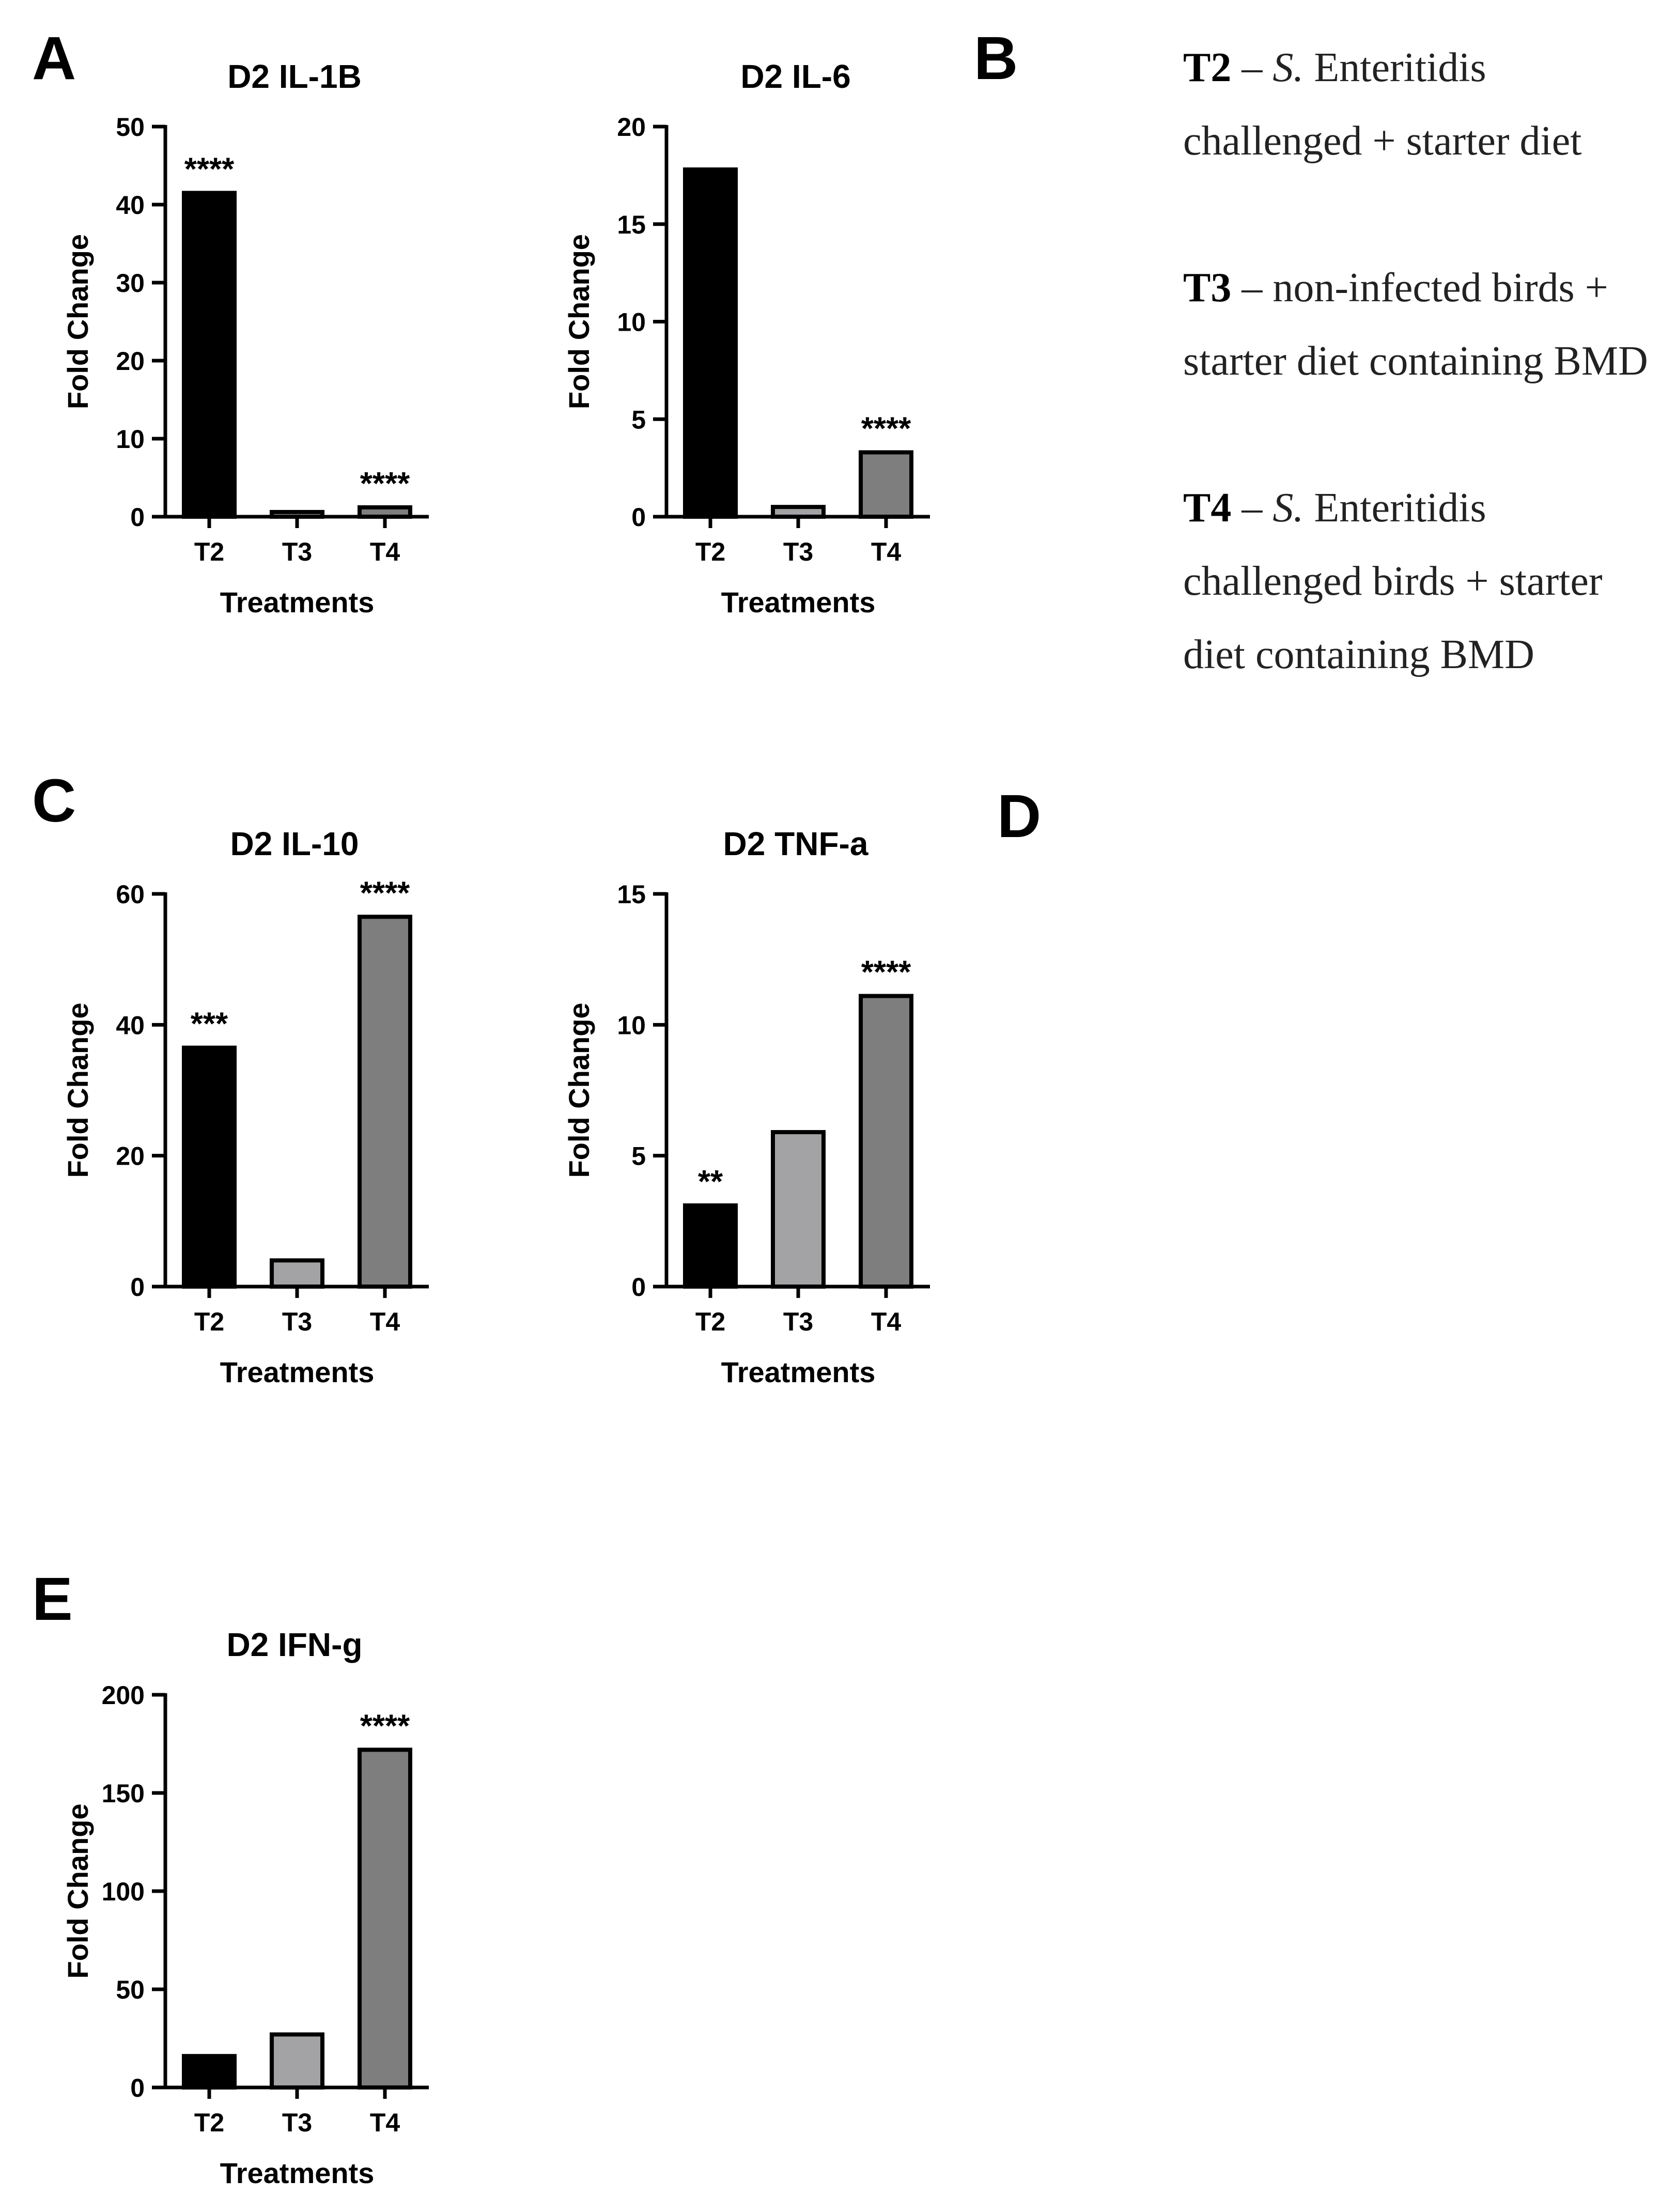 The image size is (1676, 2212). Describe the element at coordinates (1382, 104) in the screenshot. I see `legend-text: Enteritidis challenged + starter diet` at that location.